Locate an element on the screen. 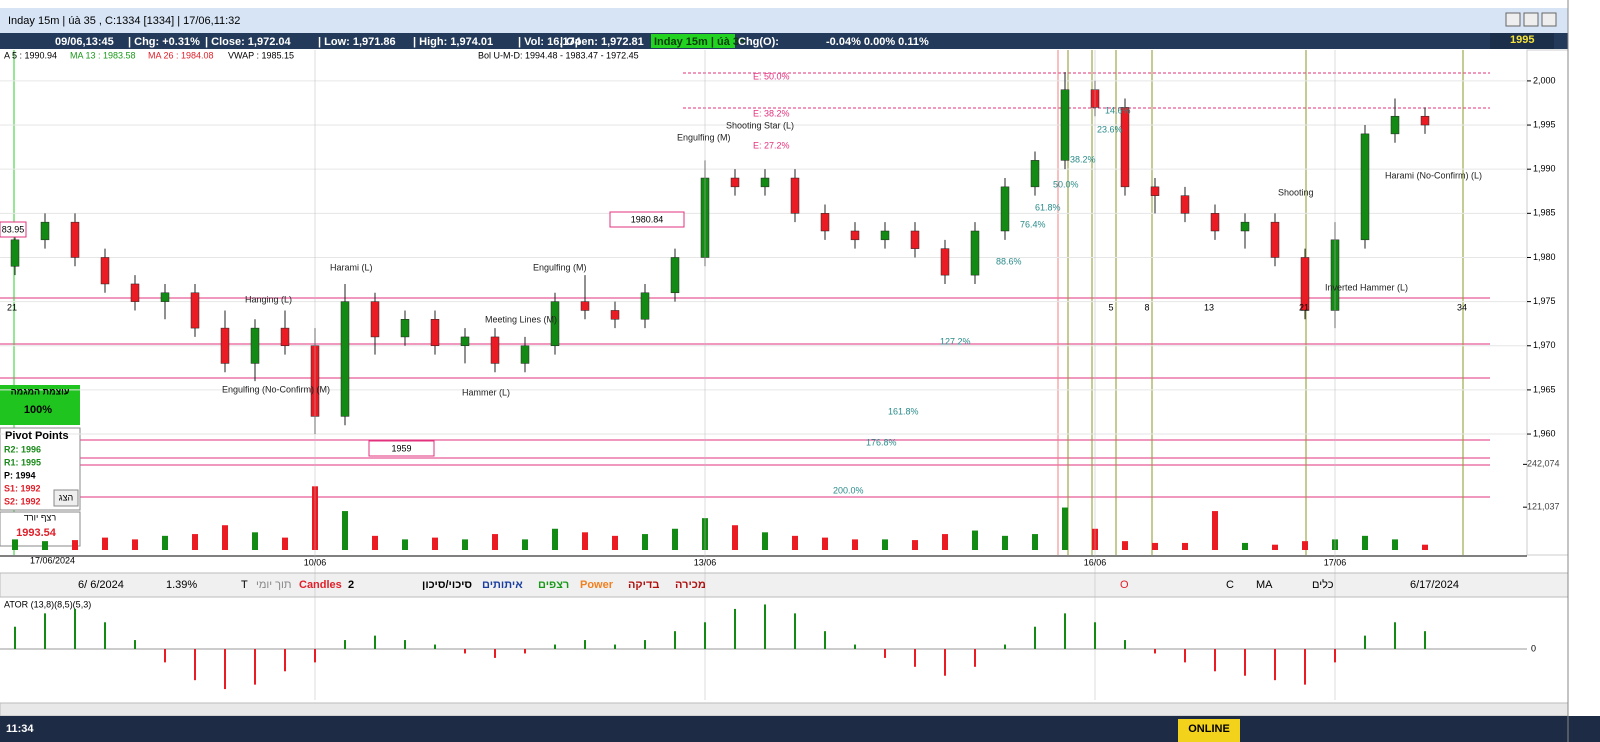 Image resolution: width=1600 pixels, height=742 pixels. y-tick-label: 1,990 is located at coordinates (1544, 169).